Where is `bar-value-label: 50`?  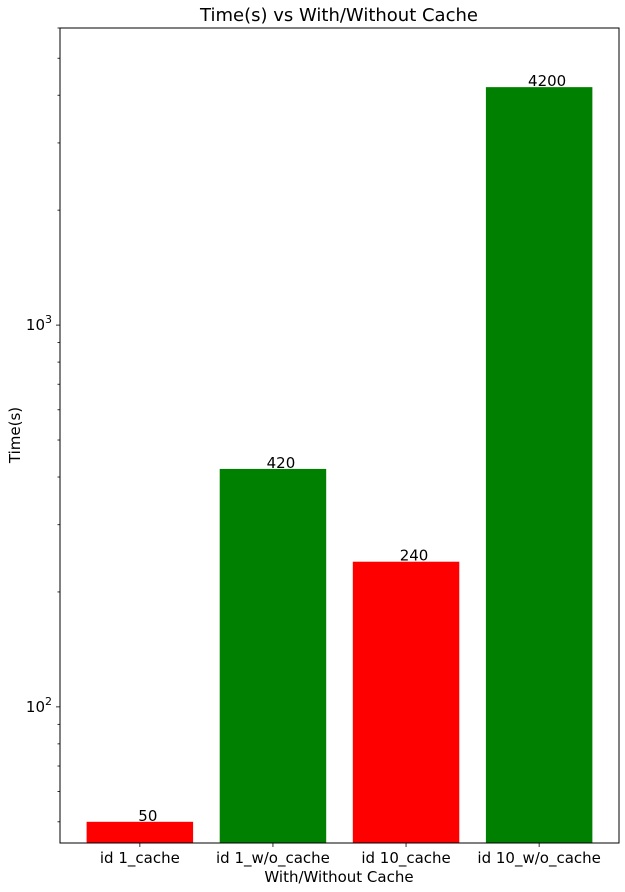 bar-value-label: 50 is located at coordinates (147, 816).